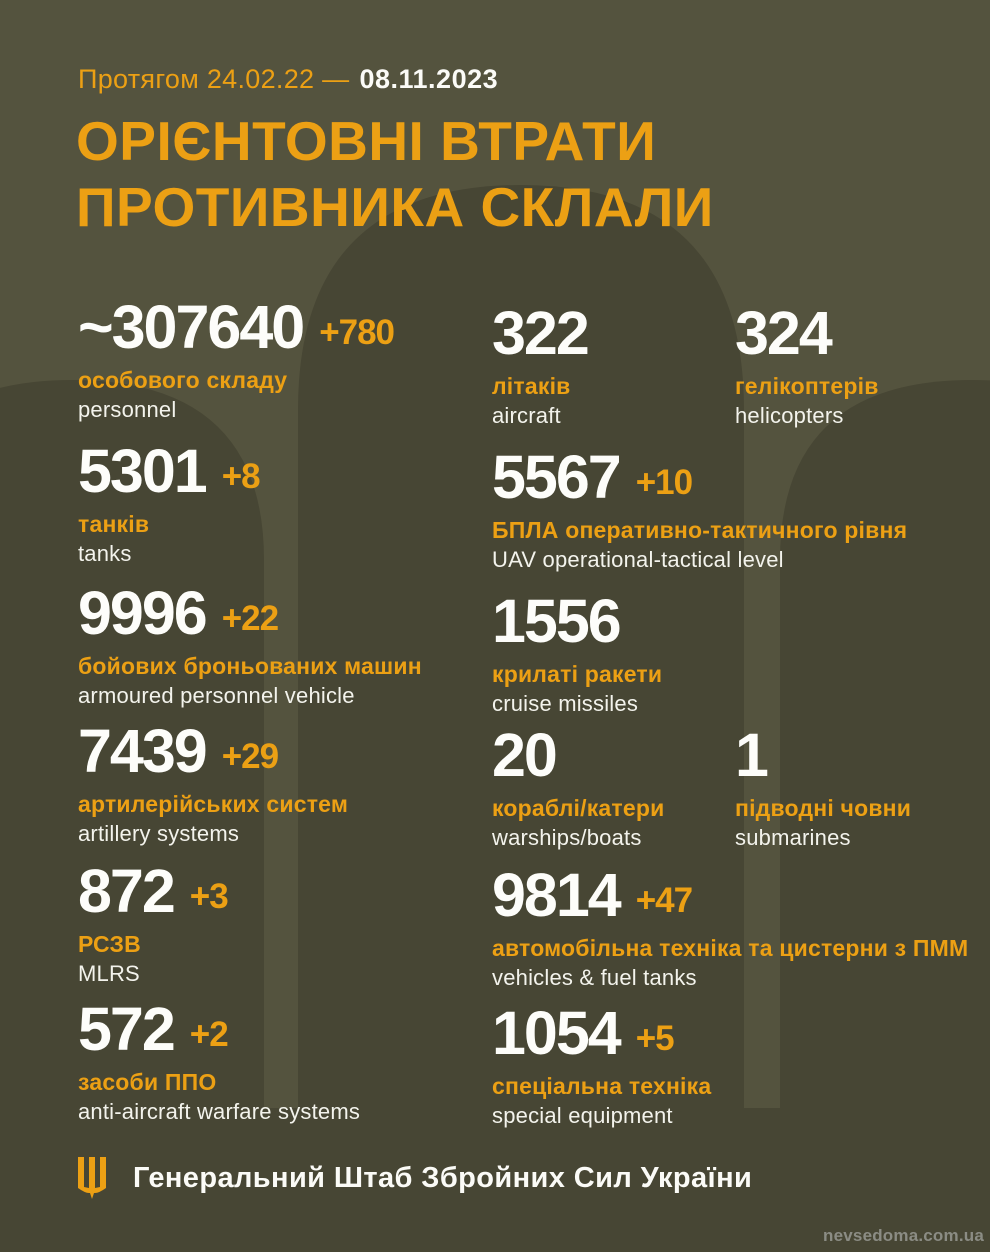  I want to click on stat-cruise-missiles: 1556 крилаті ракети cruise missiles, so click(577, 654).